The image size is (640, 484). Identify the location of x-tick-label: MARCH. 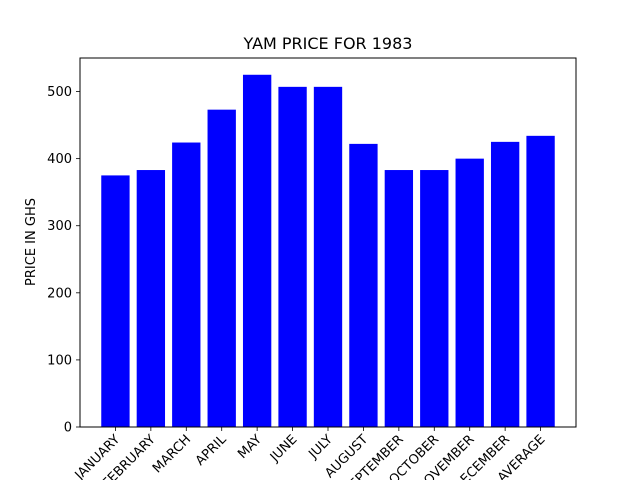
(172, 454).